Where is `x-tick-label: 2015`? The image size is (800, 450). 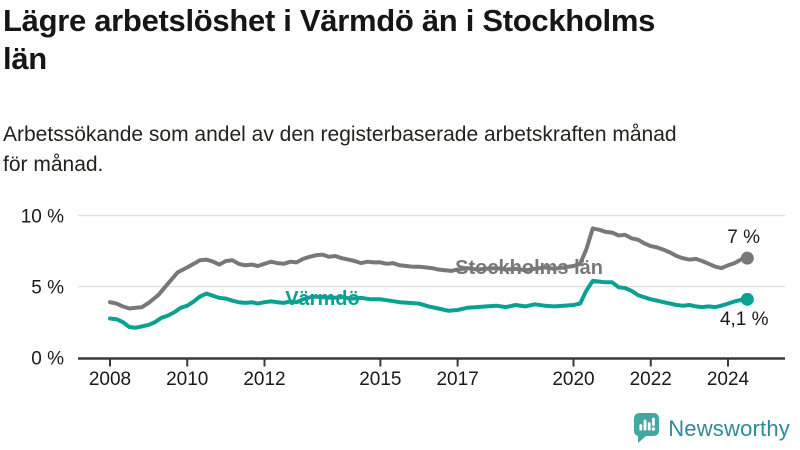
x-tick-label: 2015 is located at coordinates (380, 379).